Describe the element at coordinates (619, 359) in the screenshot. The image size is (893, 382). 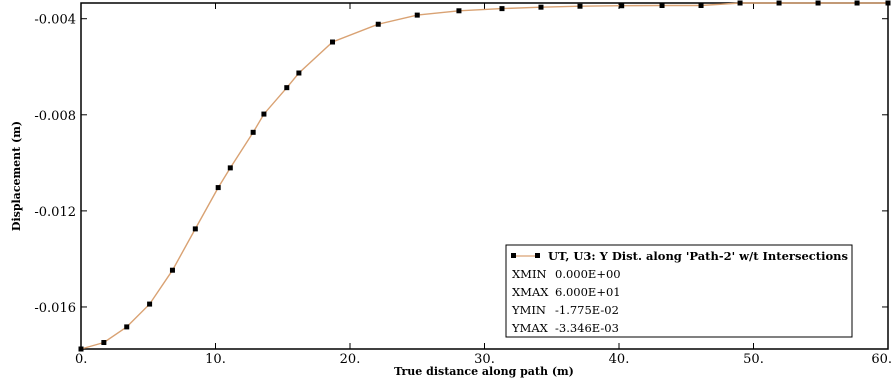
I see `x-tick-label: 40.` at that location.